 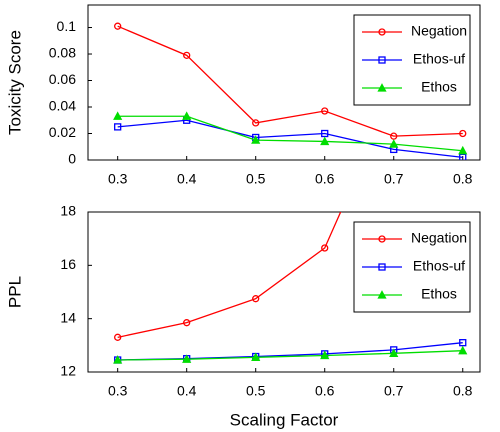 I want to click on y-tick-label: 0.04, so click(x=62, y=106).